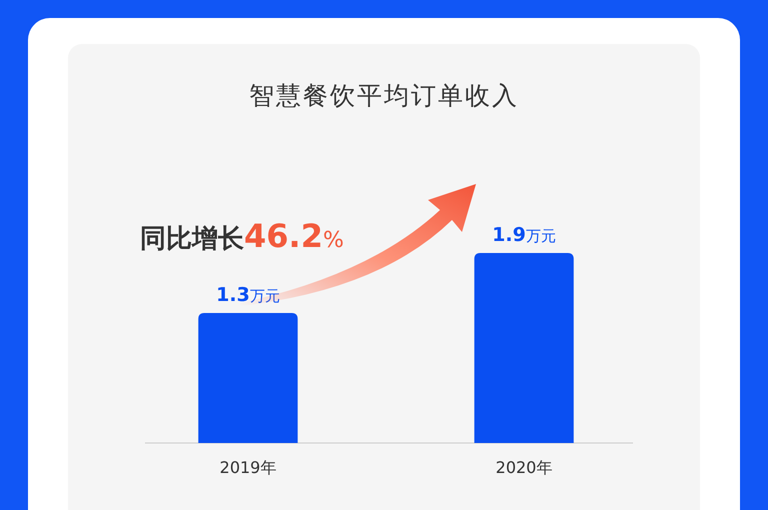 This screenshot has height=510, width=768. I want to click on data-label: 1.9万元, so click(524, 235).